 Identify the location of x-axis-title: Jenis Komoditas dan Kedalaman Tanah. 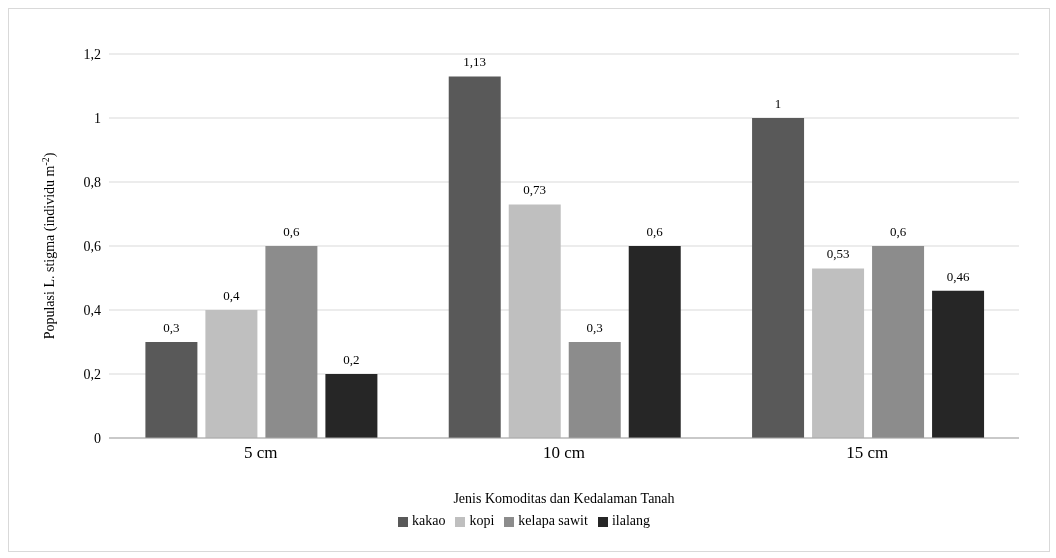
(564, 498).